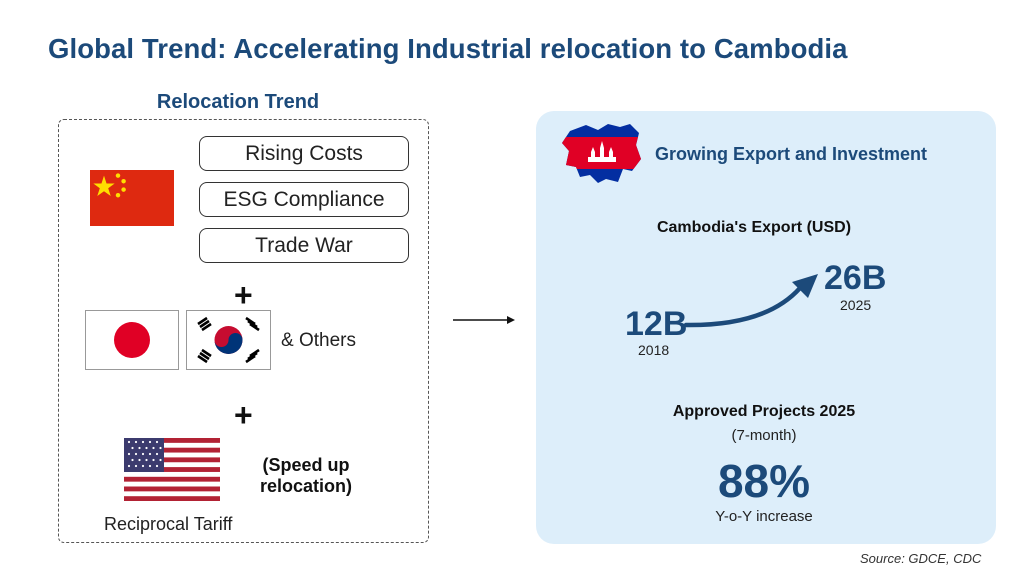  I want to click on china-flag-icon, so click(132, 198).